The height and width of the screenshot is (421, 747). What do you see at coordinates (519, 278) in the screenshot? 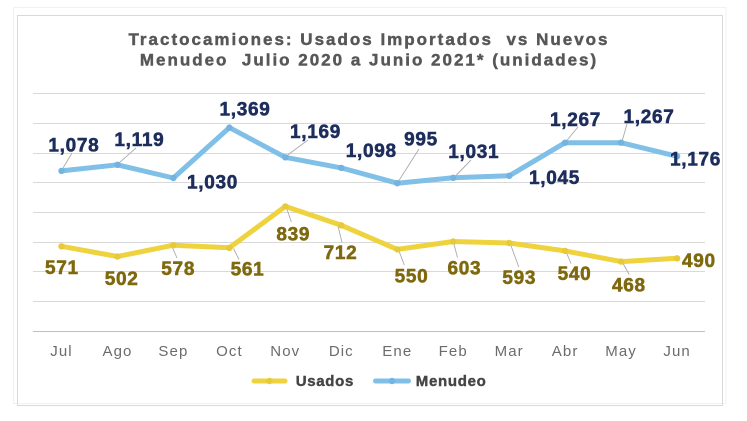
I see `svg-text: 593` at bounding box center [519, 278].